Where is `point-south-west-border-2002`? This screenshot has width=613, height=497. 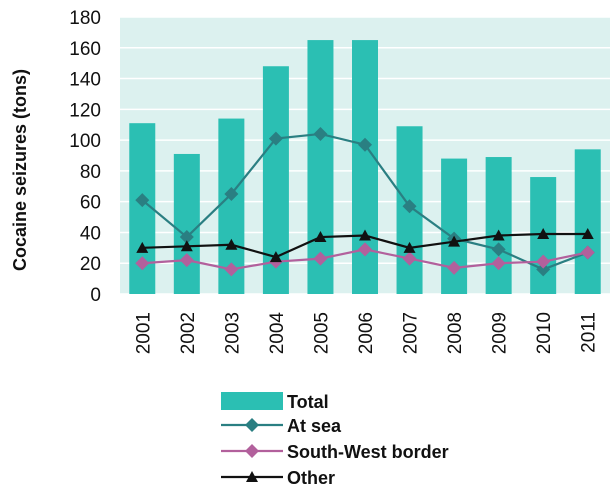
point-south-west-border-2002 is located at coordinates (186, 260).